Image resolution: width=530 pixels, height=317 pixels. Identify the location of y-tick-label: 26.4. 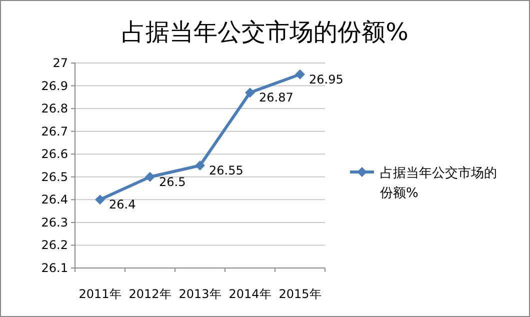
(54, 199).